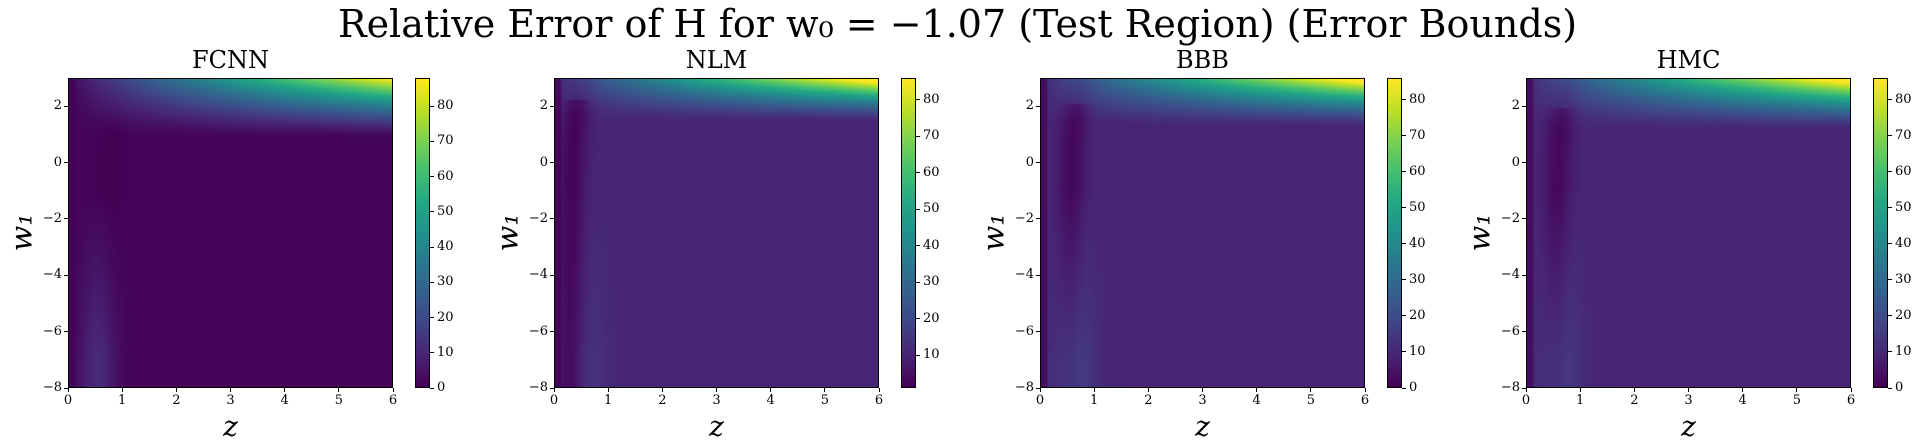 The width and height of the screenshot is (1915, 448). I want to click on panel-title-fcnn: FCNN, so click(230, 60).